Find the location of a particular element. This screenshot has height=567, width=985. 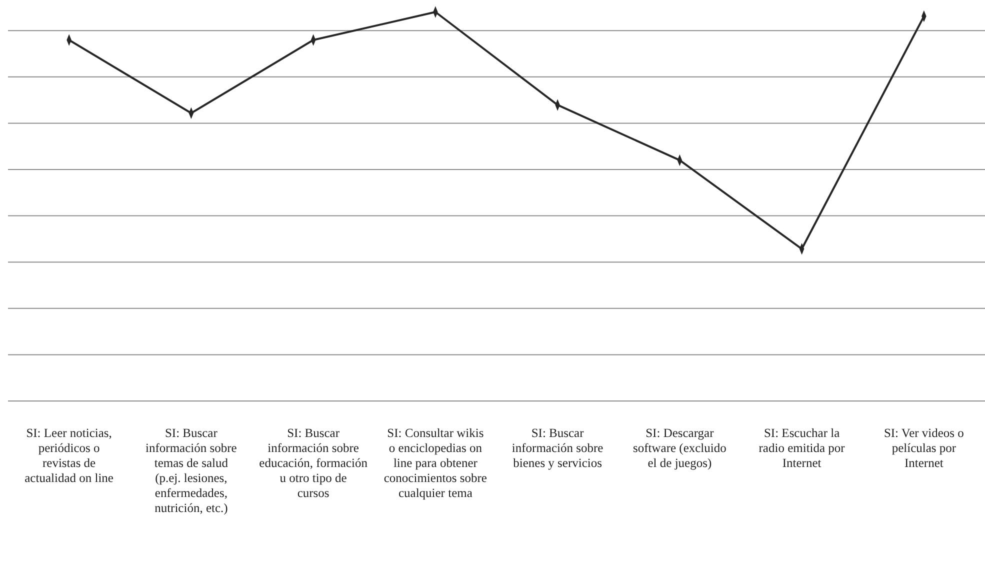

x-tick-label: SI: Buscar información sobre bienes y servicios is located at coordinates (558, 448).